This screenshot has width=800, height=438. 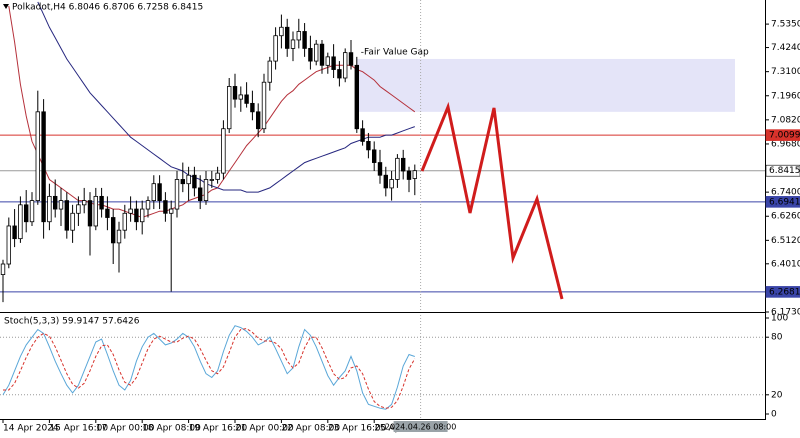 What do you see at coordinates (209, 368) in the screenshot?
I see `stochastic-line` at bounding box center [209, 368].